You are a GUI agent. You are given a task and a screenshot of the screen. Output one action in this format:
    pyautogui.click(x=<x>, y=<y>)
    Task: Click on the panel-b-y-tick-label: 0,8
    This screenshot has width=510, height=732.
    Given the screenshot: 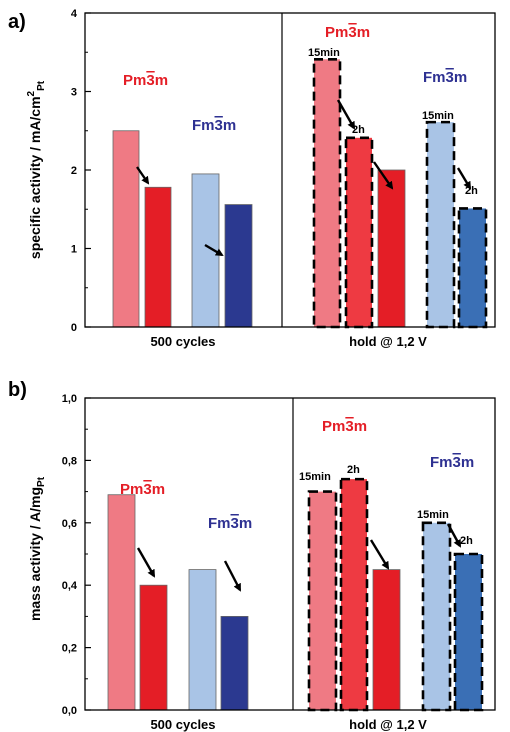 What is the action you would take?
    pyautogui.click(x=69, y=461)
    